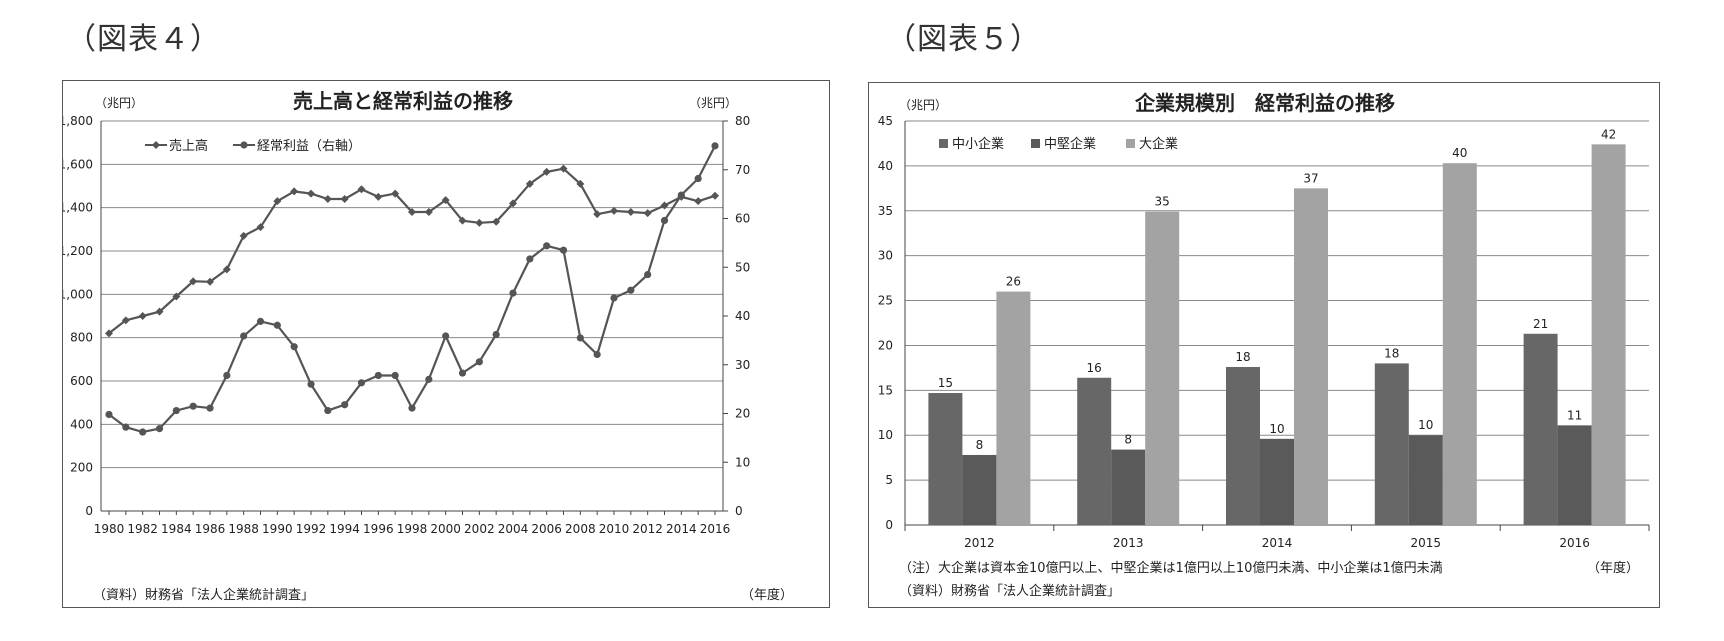 The height and width of the screenshot is (641, 1724). Describe the element at coordinates (81, 338) in the screenshot. I see `y-tick-label-left: 800` at that location.